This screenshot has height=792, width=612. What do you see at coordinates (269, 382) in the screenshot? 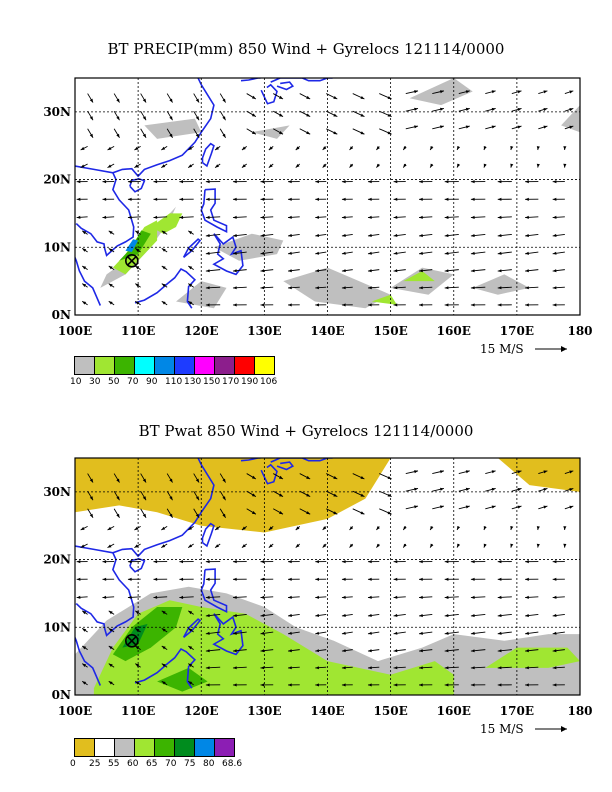
I see `legend-label: 106` at bounding box center [269, 382].